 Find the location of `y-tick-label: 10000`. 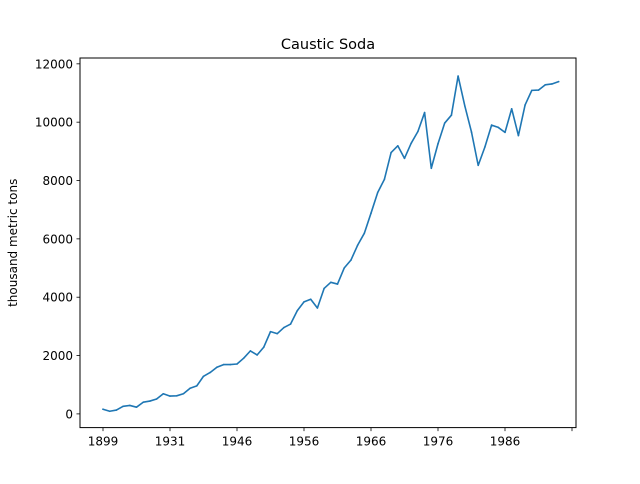

y-tick-label: 10000 is located at coordinates (54, 123).